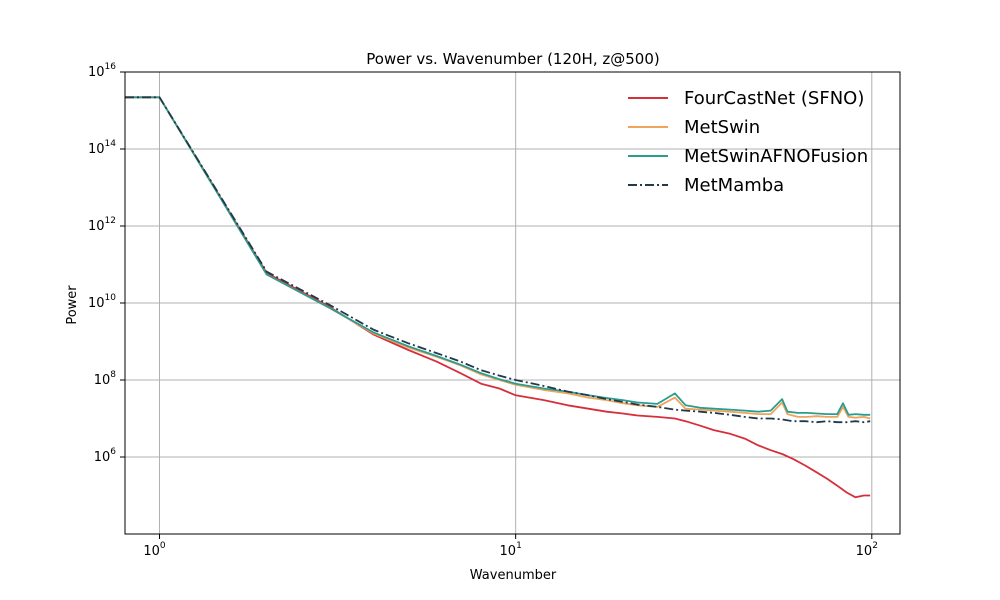  I want to click on x-tick-label: 10², so click(867, 550).